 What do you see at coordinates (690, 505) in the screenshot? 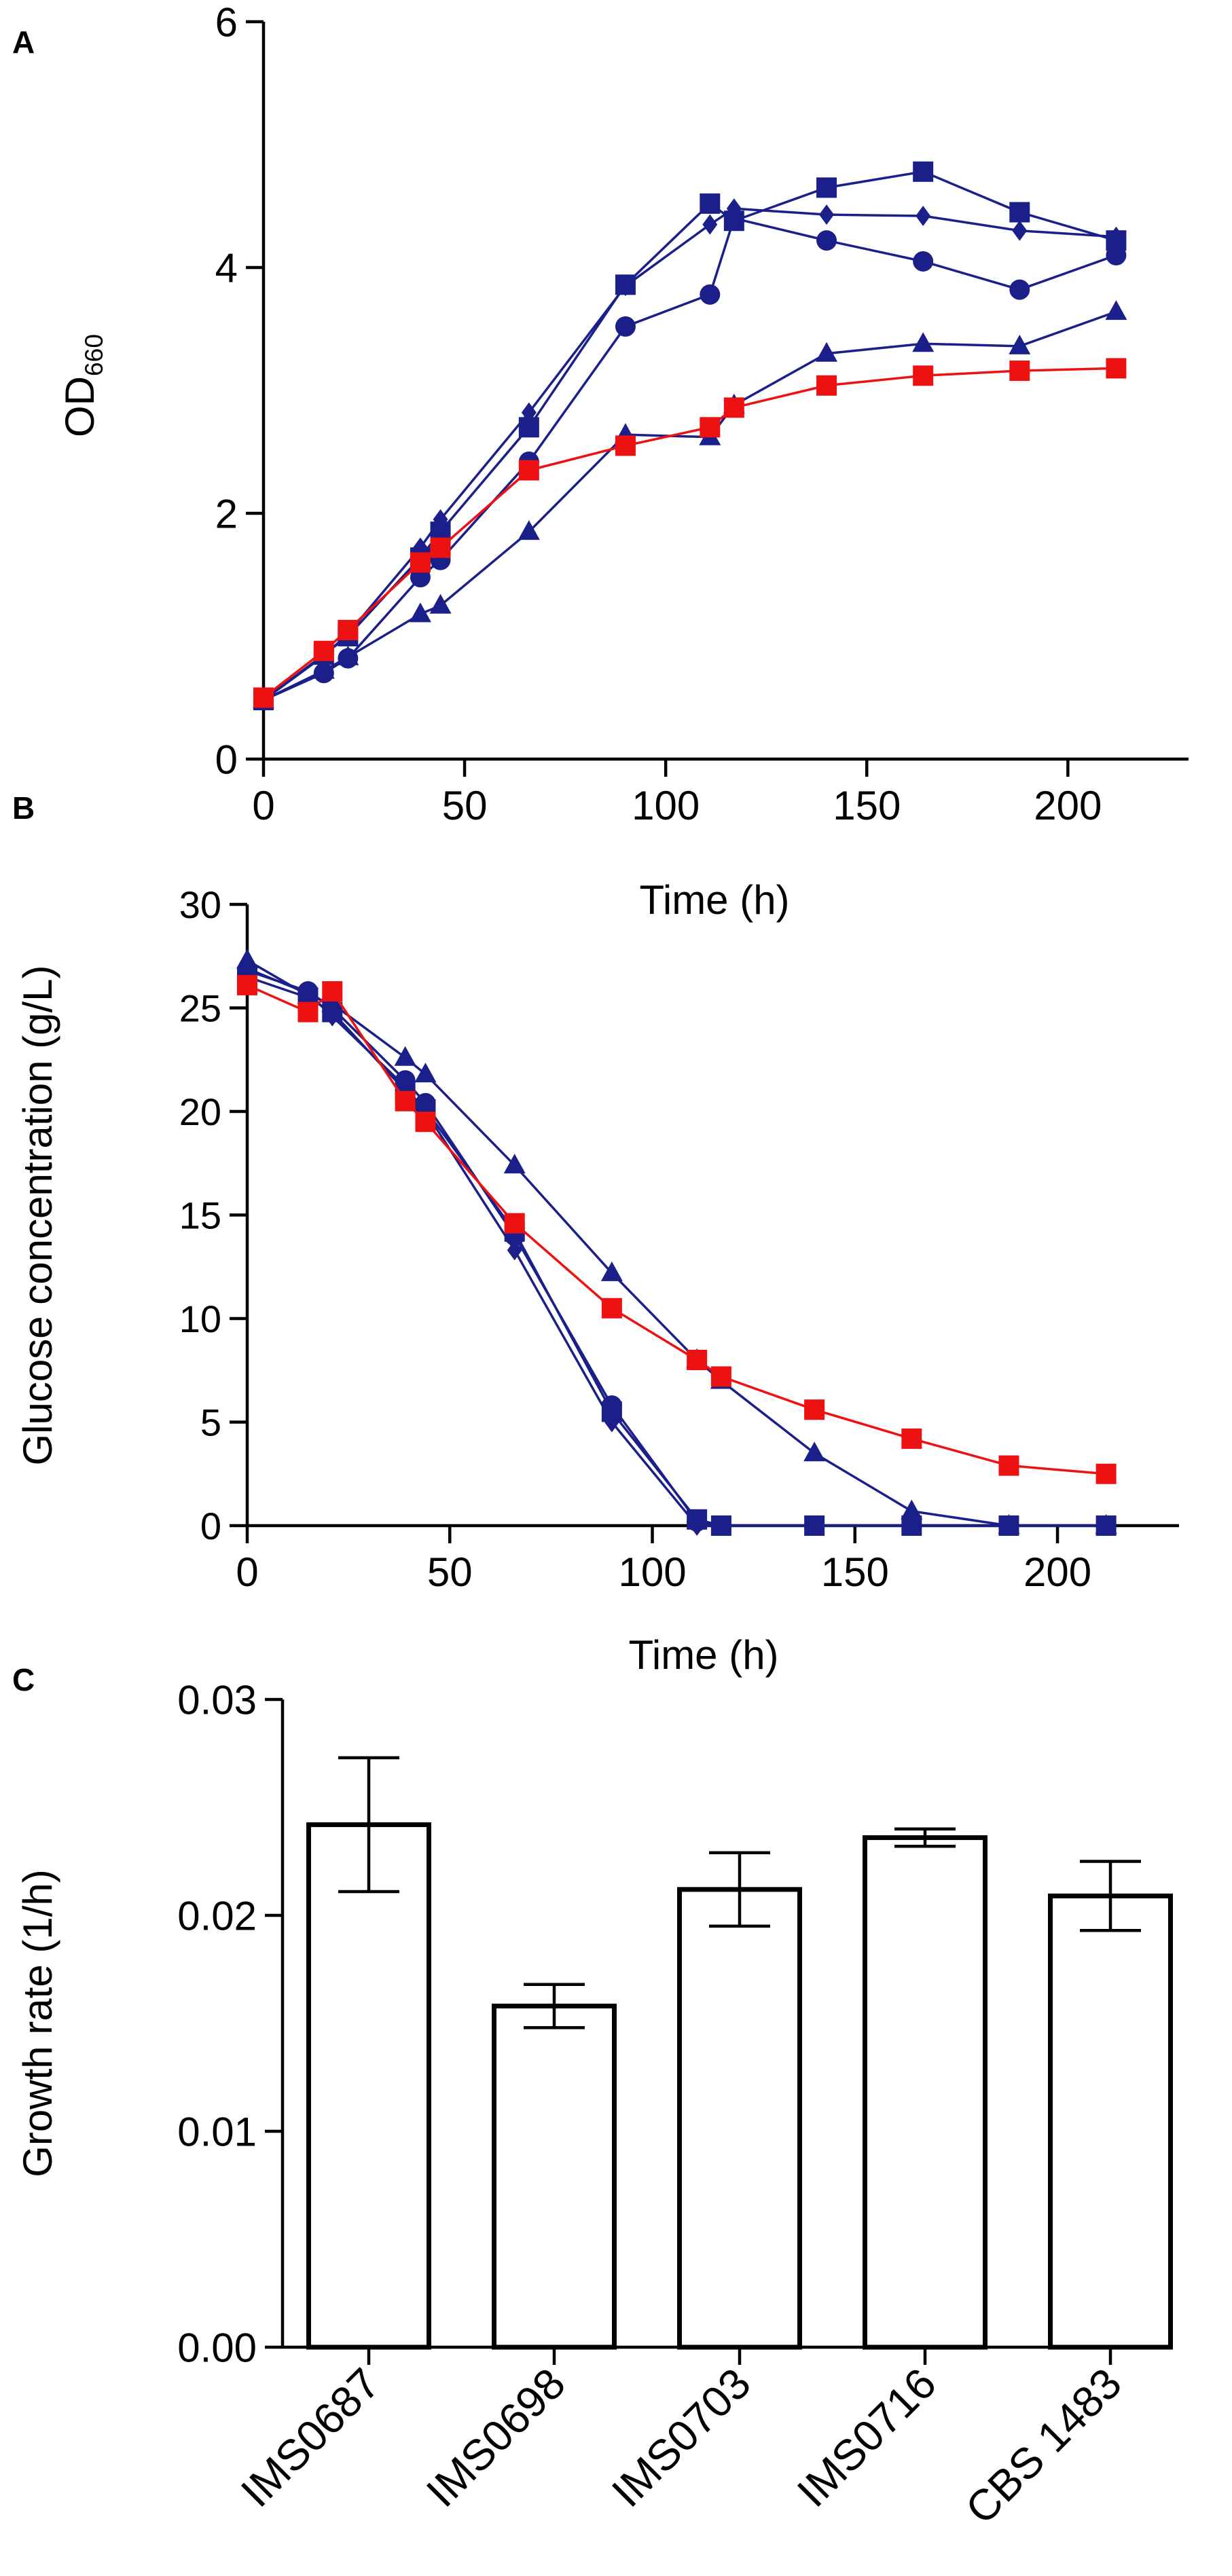
I see `a-series-ims0698` at bounding box center [690, 505].